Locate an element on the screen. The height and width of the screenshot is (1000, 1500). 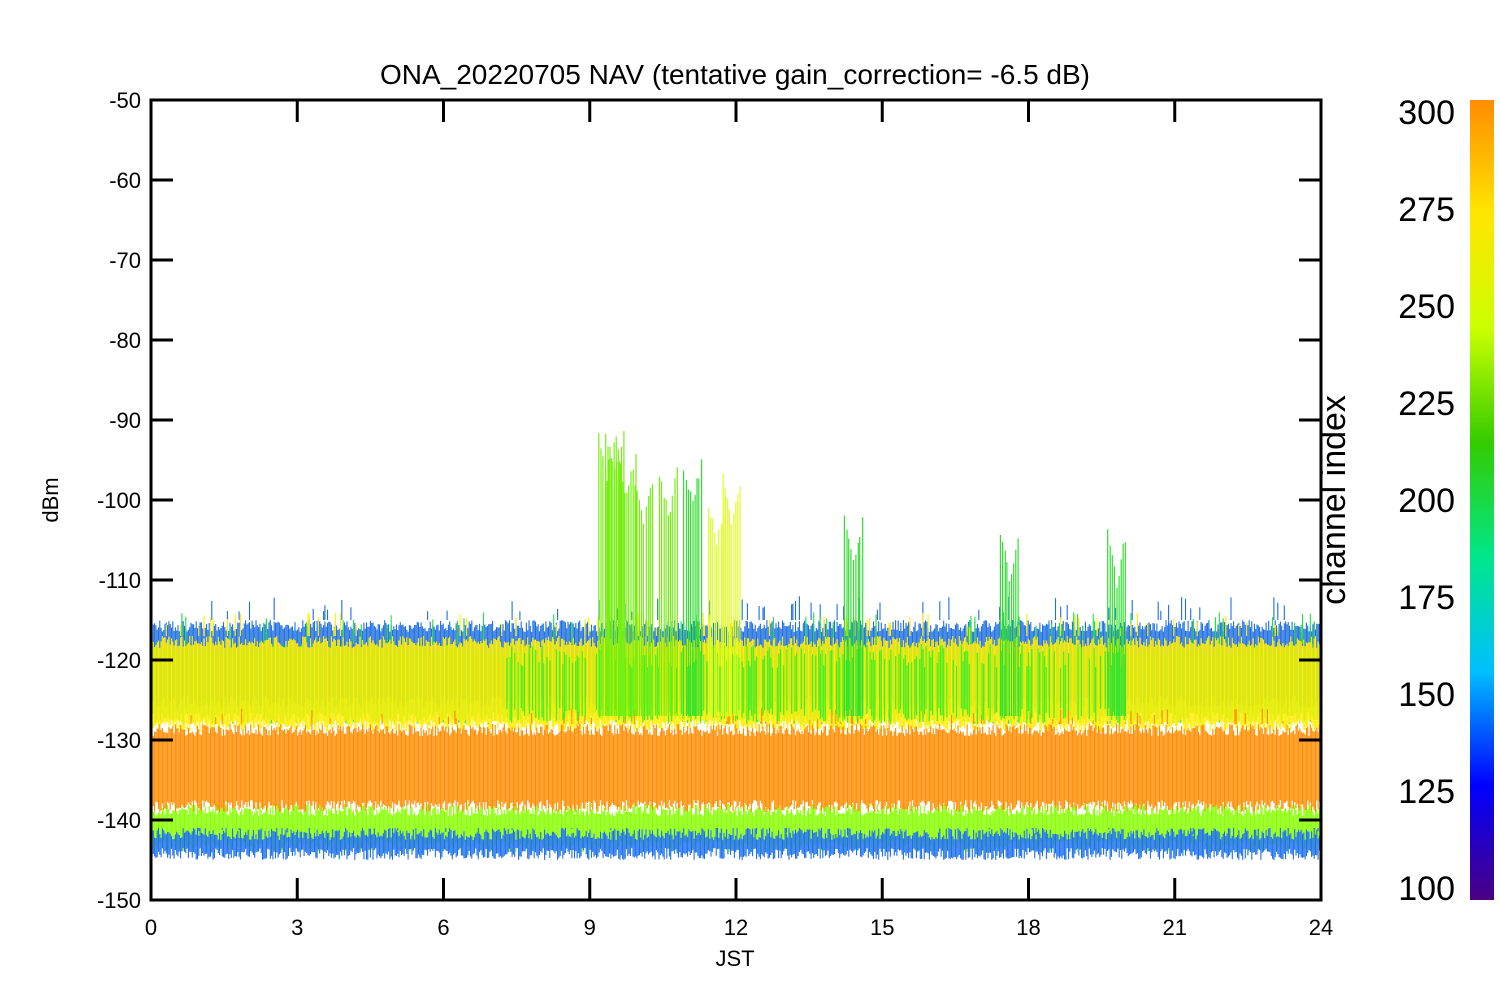
colorbar-tick-label: 275 is located at coordinates (1426, 210).